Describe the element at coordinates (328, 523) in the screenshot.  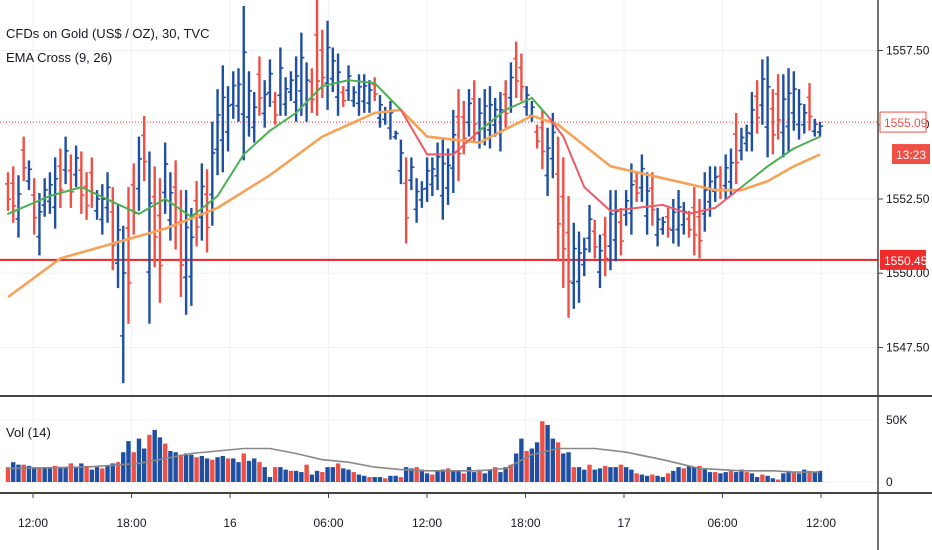
I see `time-tick-label: 06:00` at that location.